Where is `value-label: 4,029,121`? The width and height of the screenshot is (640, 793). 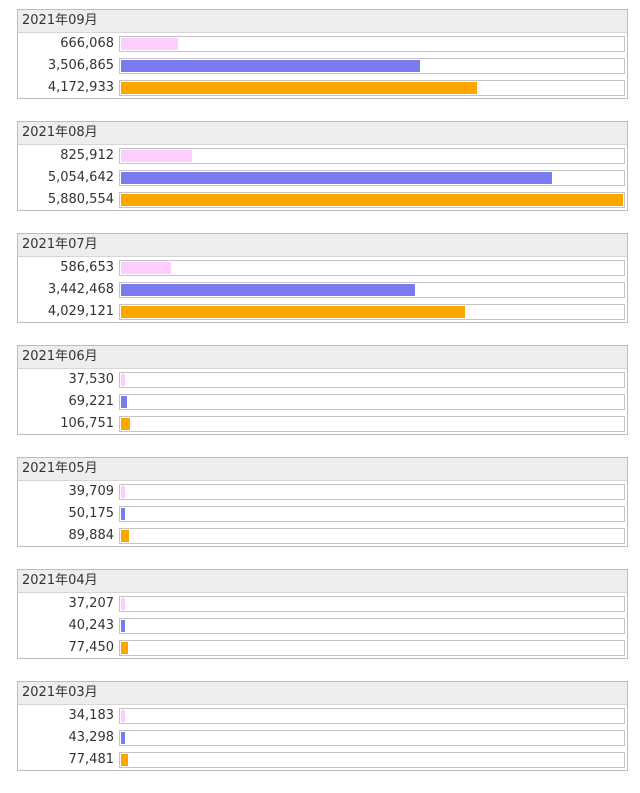 value-label: 4,029,121 is located at coordinates (80, 311).